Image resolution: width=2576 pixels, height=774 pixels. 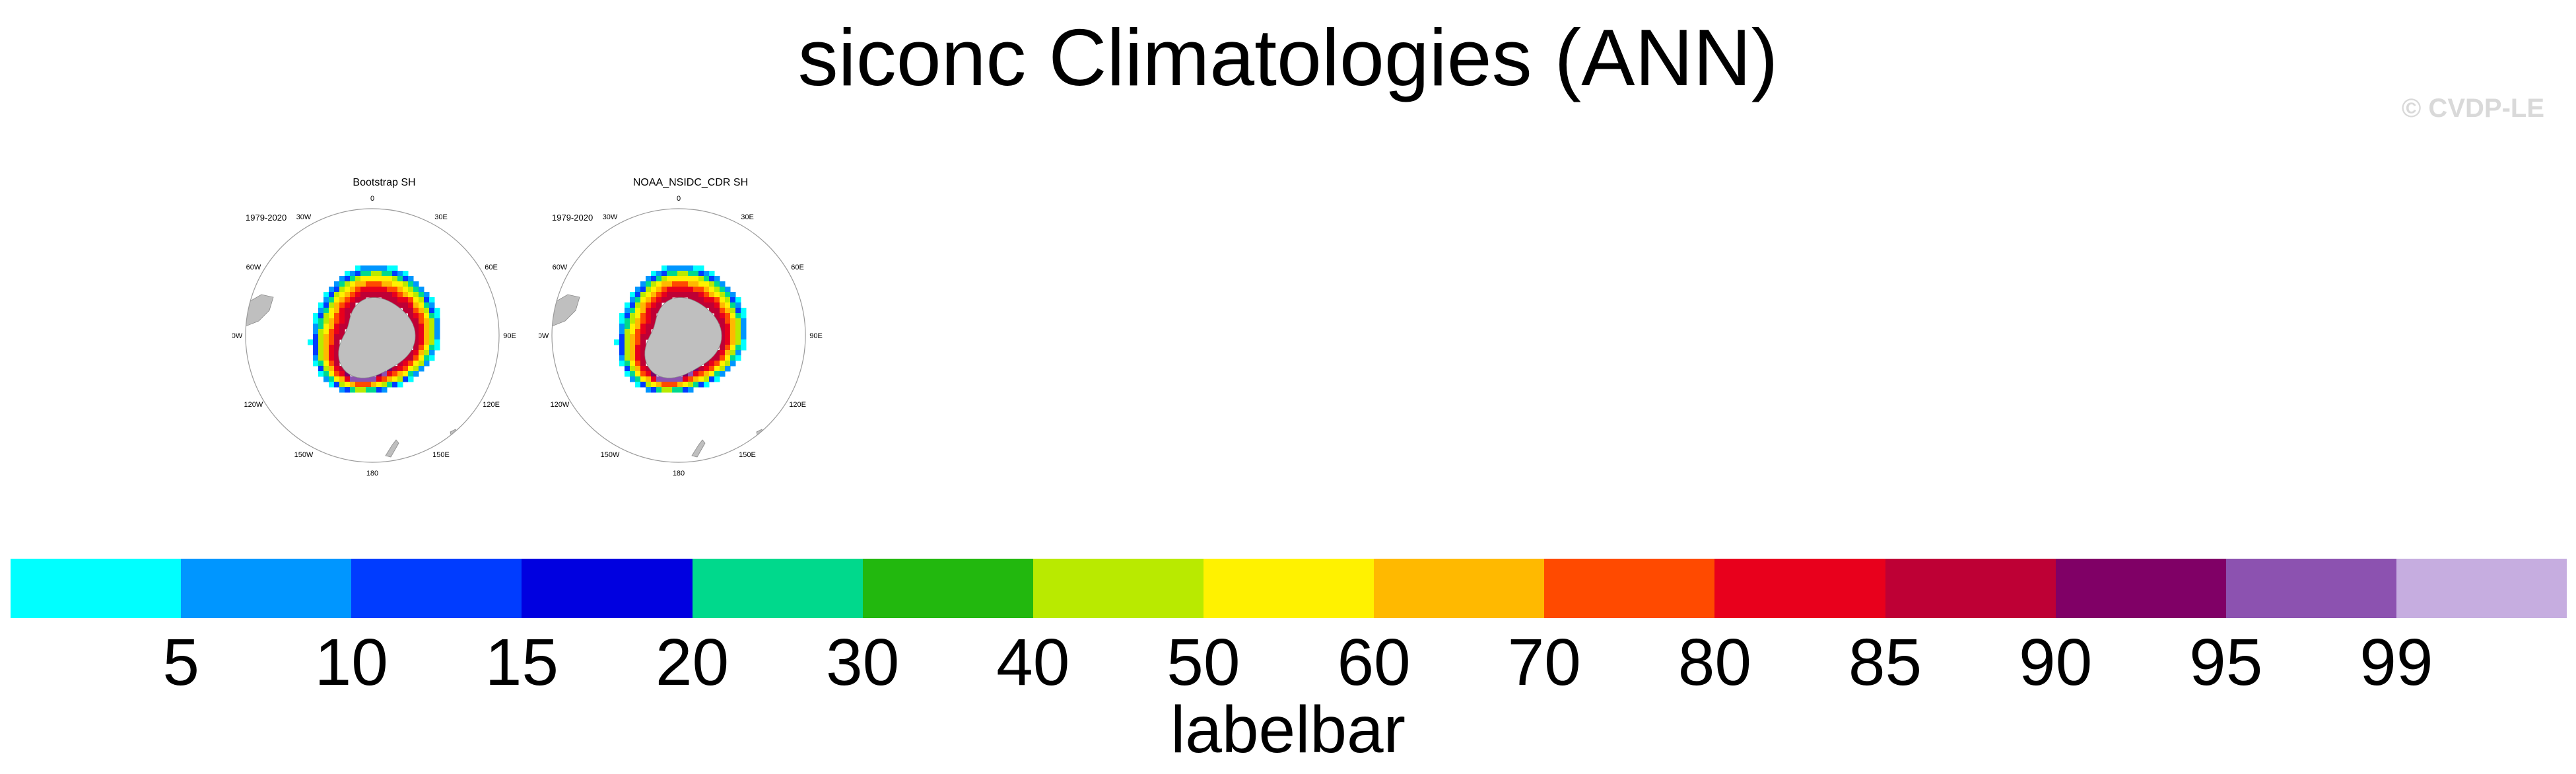 What do you see at coordinates (2226, 662) in the screenshot?
I see `colorbar-tick-label: 95` at bounding box center [2226, 662].